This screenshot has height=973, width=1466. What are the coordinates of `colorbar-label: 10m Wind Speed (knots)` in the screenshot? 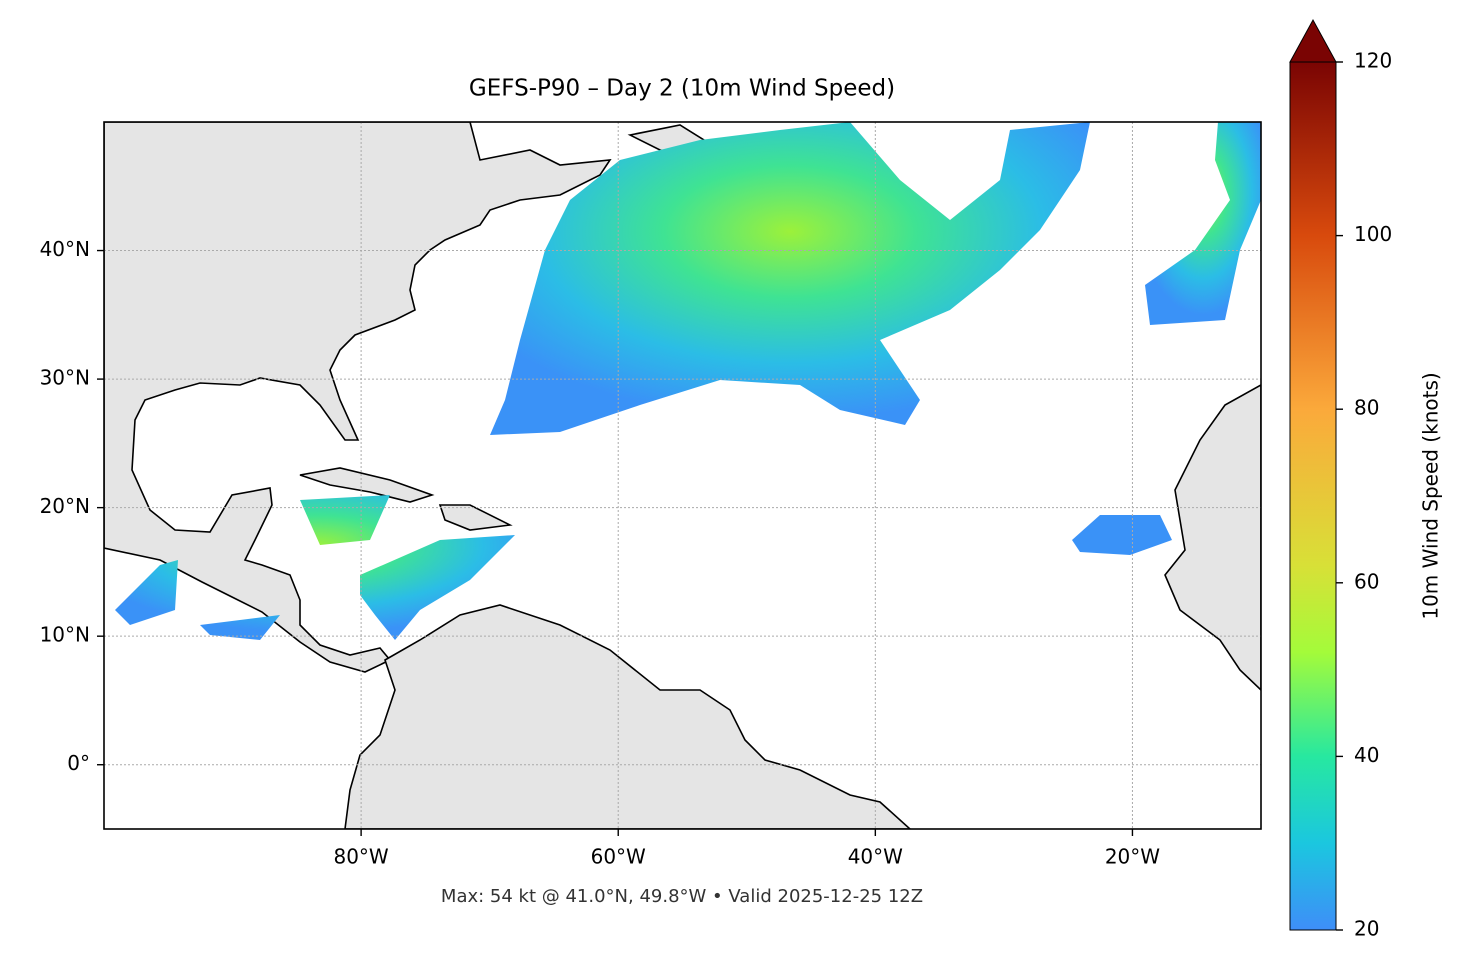 It's located at (1431, 495).